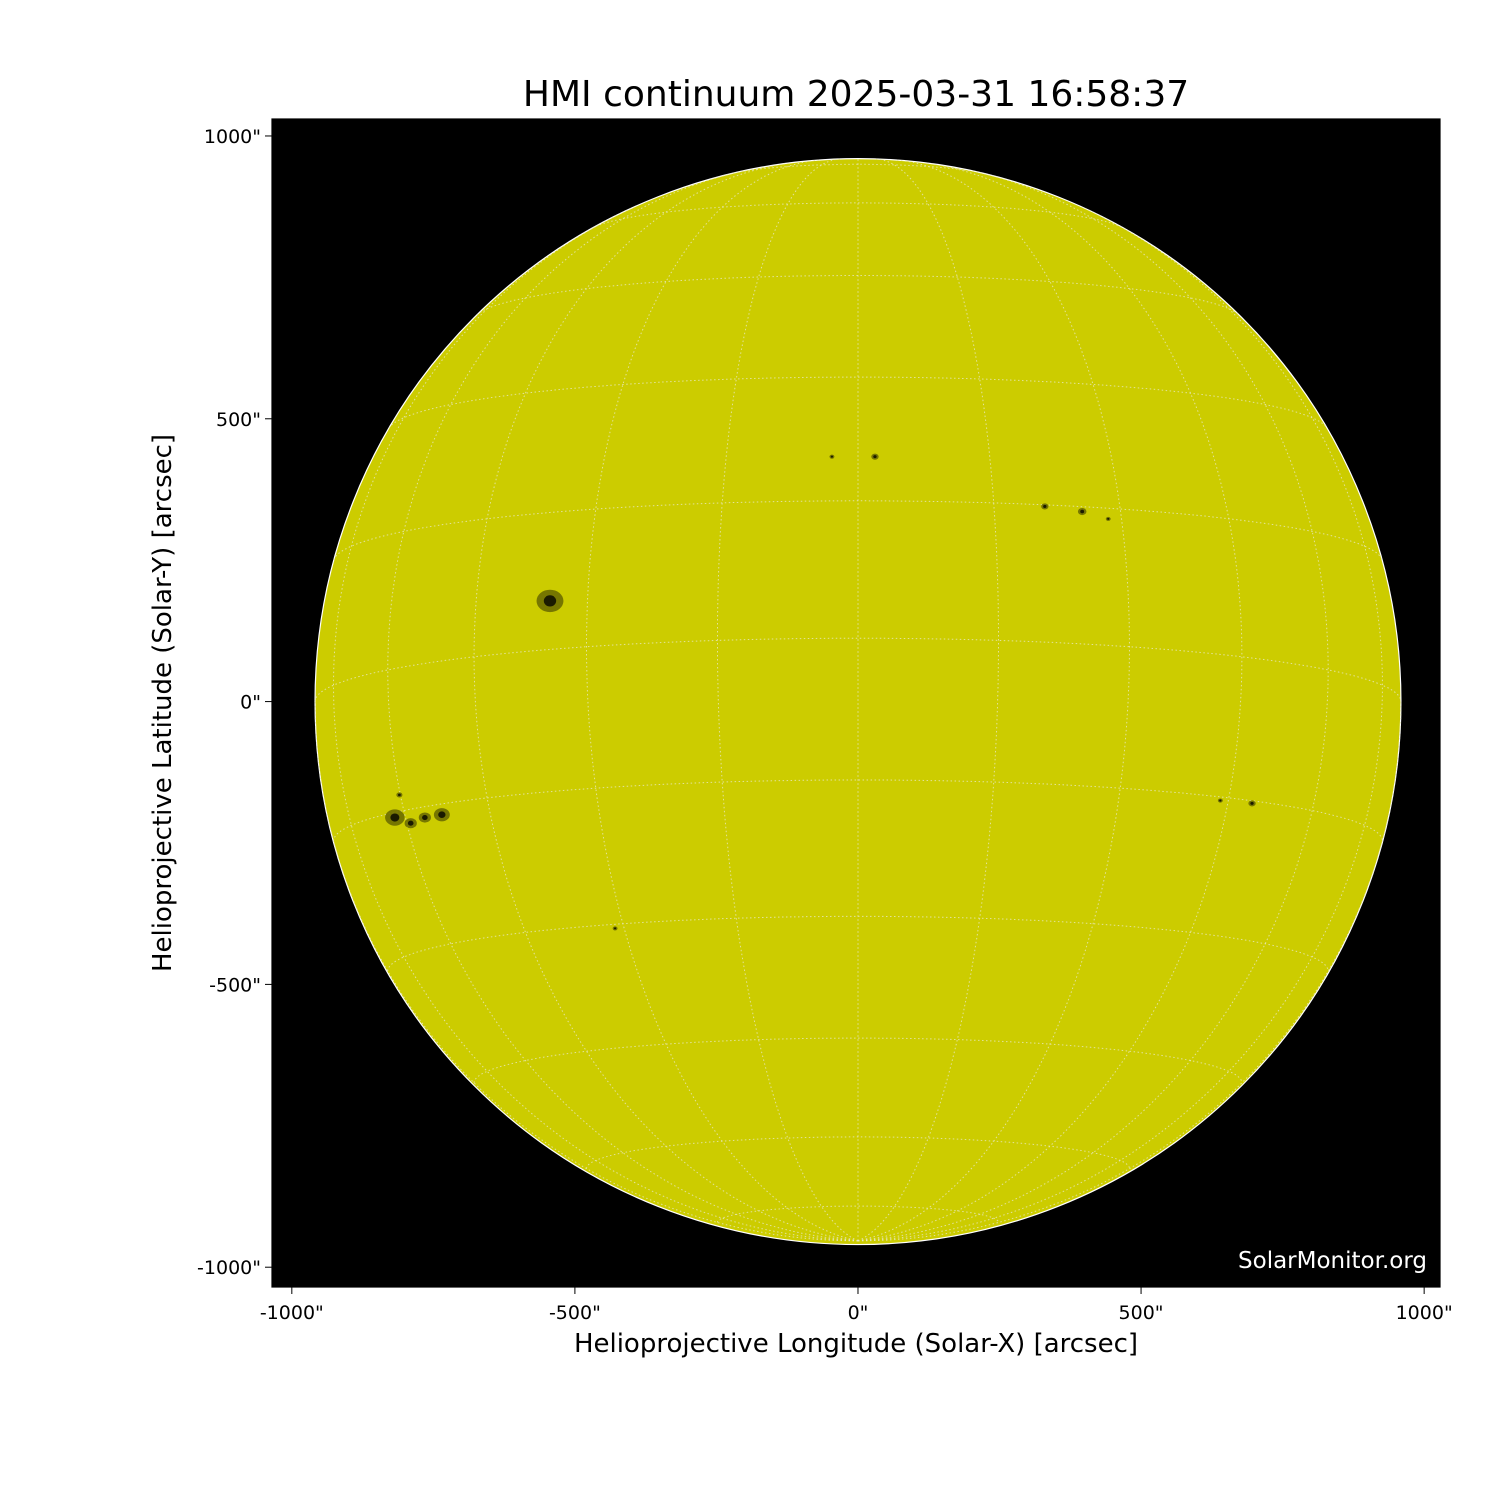 This screenshot has height=1500, width=1500. I want to click on x-tick-label: 500", so click(1141, 1313).